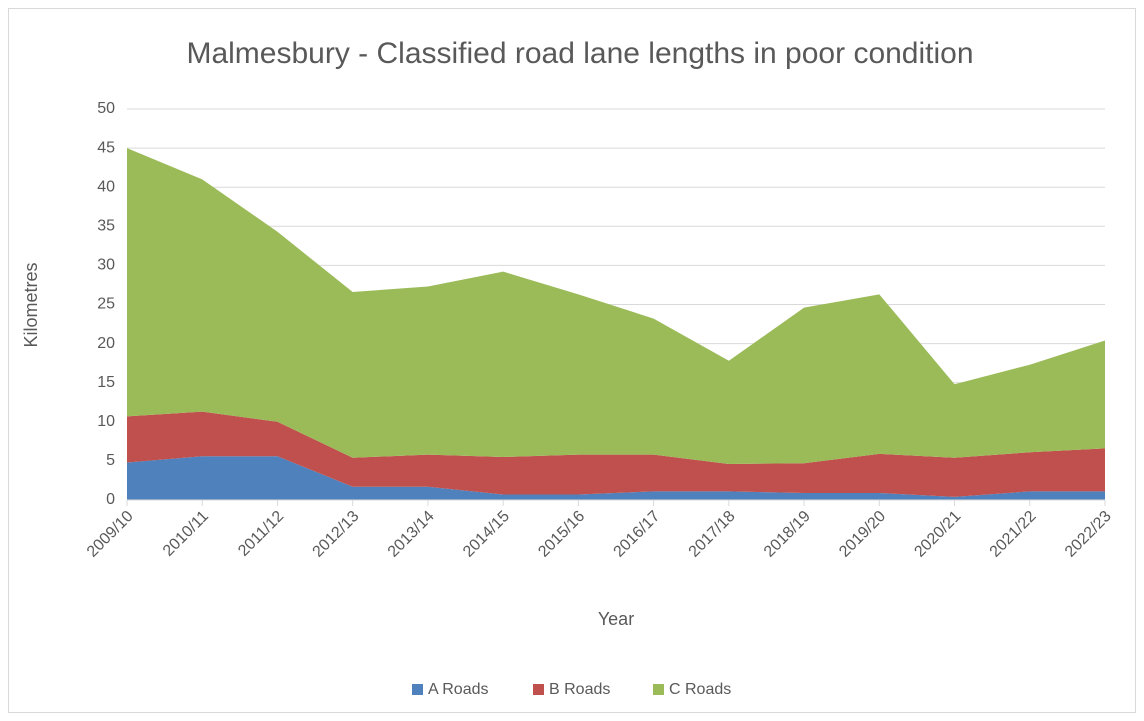 Image resolution: width=1144 pixels, height=721 pixels. What do you see at coordinates (700, 689) in the screenshot?
I see `legend-label: C Roads` at bounding box center [700, 689].